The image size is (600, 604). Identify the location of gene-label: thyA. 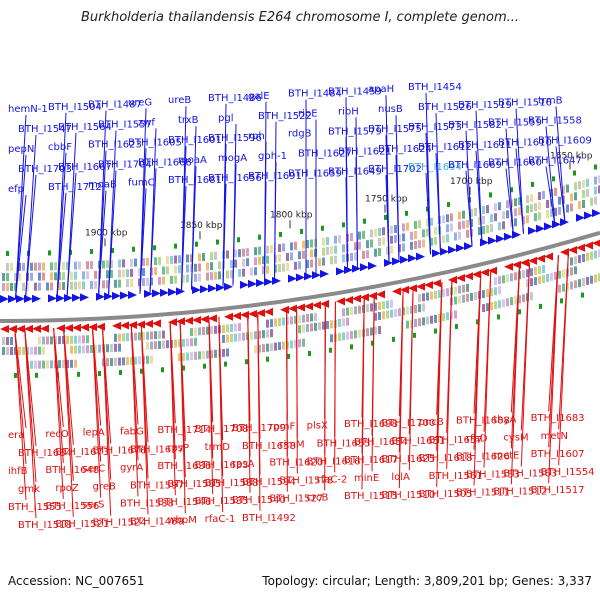
(504, 419).